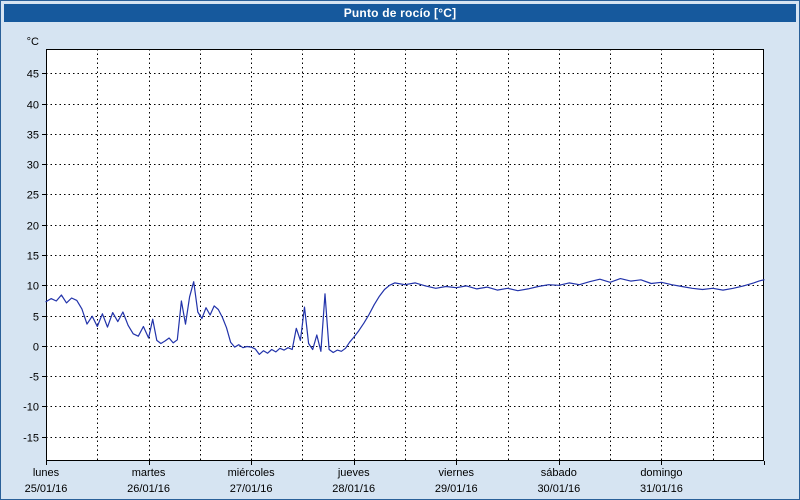 This screenshot has width=800, height=500. Describe the element at coordinates (661, 473) in the screenshot. I see `x-day-label: domingo` at that location.